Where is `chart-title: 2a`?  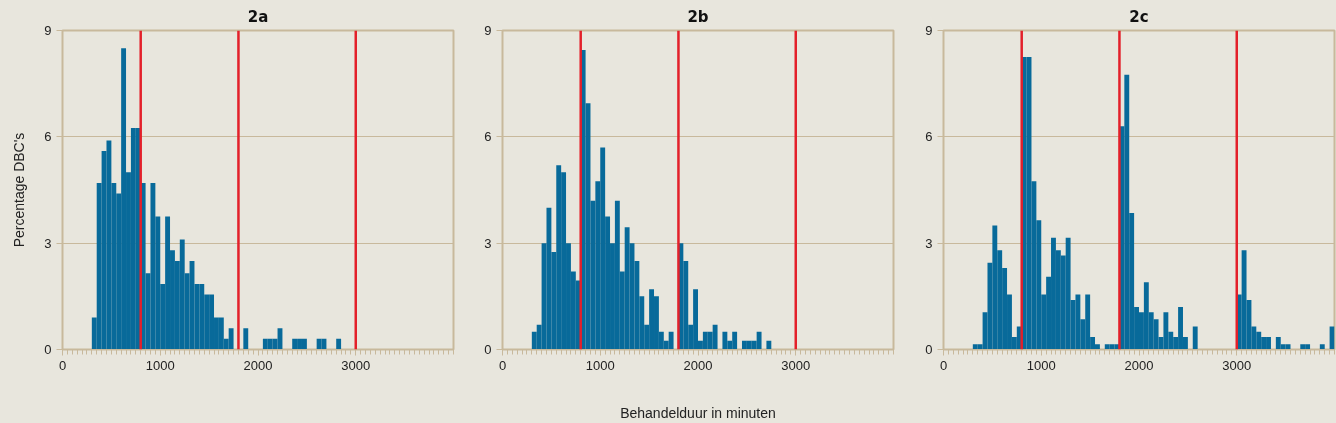 chart-title: 2a is located at coordinates (258, 16).